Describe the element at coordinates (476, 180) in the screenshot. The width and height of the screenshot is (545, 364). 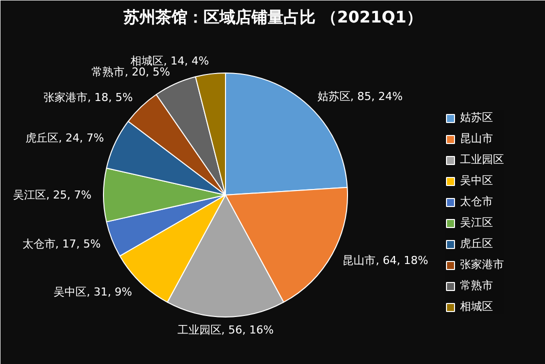
I see `legend-label: 吴中区` at that location.